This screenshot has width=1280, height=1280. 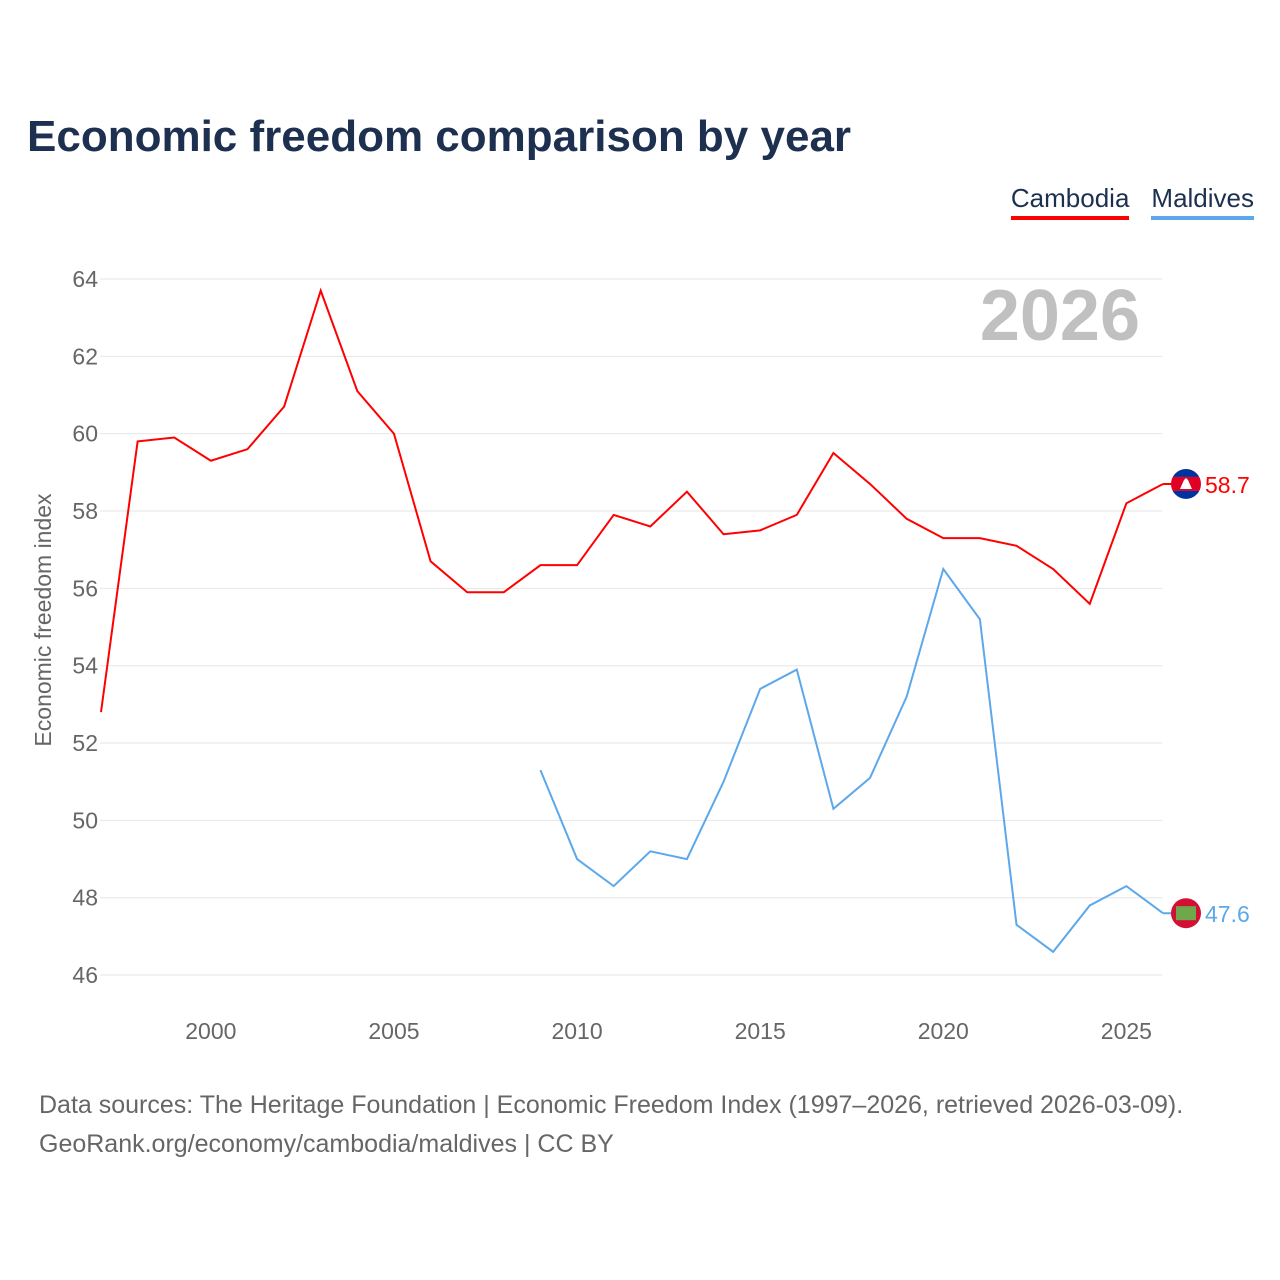 What do you see at coordinates (576, 1031) in the screenshot?
I see `x-tick-label: 2010` at bounding box center [576, 1031].